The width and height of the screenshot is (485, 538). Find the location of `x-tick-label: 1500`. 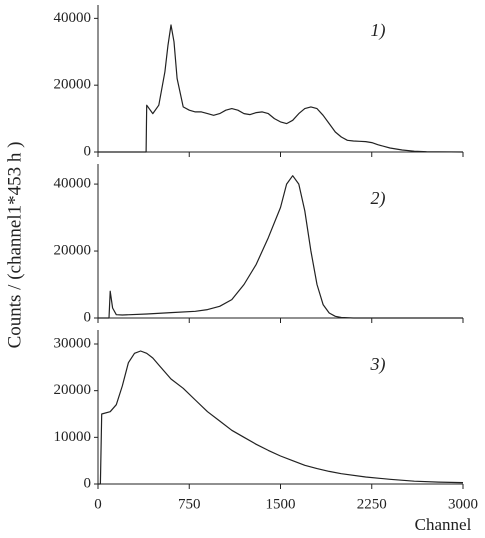

x-tick-label: 1500 is located at coordinates (281, 504).